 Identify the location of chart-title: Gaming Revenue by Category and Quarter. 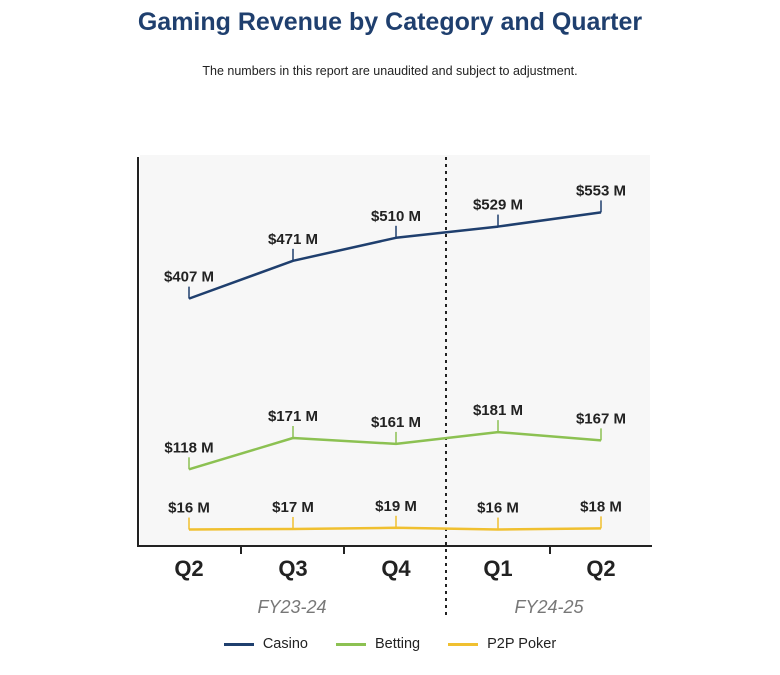
(390, 22).